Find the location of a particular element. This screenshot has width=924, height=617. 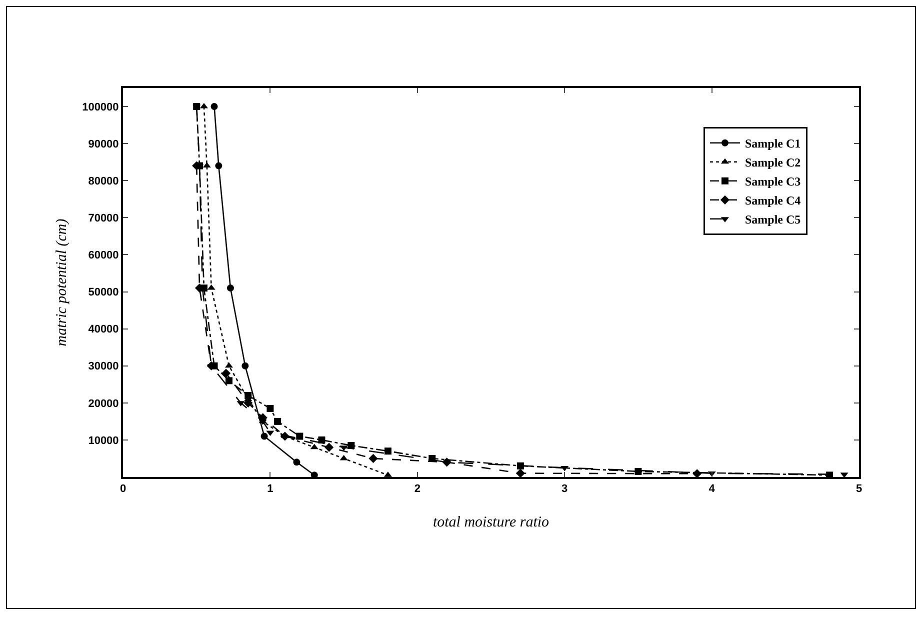

x-tick-label: 4 is located at coordinates (712, 489).